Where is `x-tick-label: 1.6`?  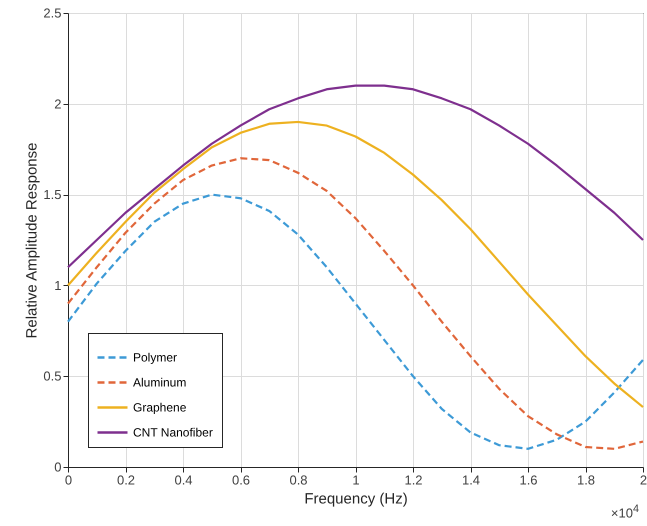
x-tick-label: 1.6 is located at coordinates (528, 480).